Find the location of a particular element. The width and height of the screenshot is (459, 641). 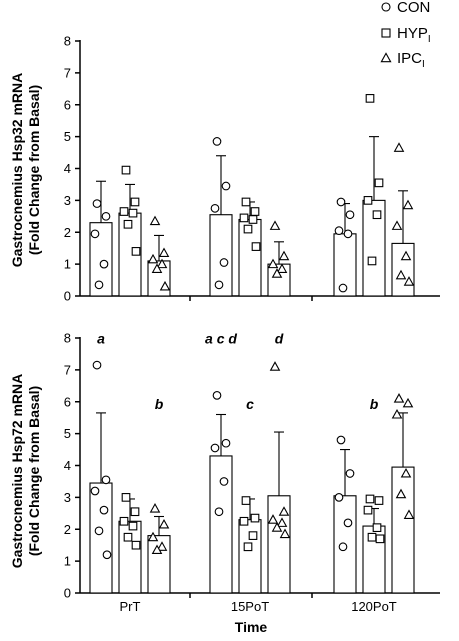

significance-label: a is located at coordinates (101, 339).